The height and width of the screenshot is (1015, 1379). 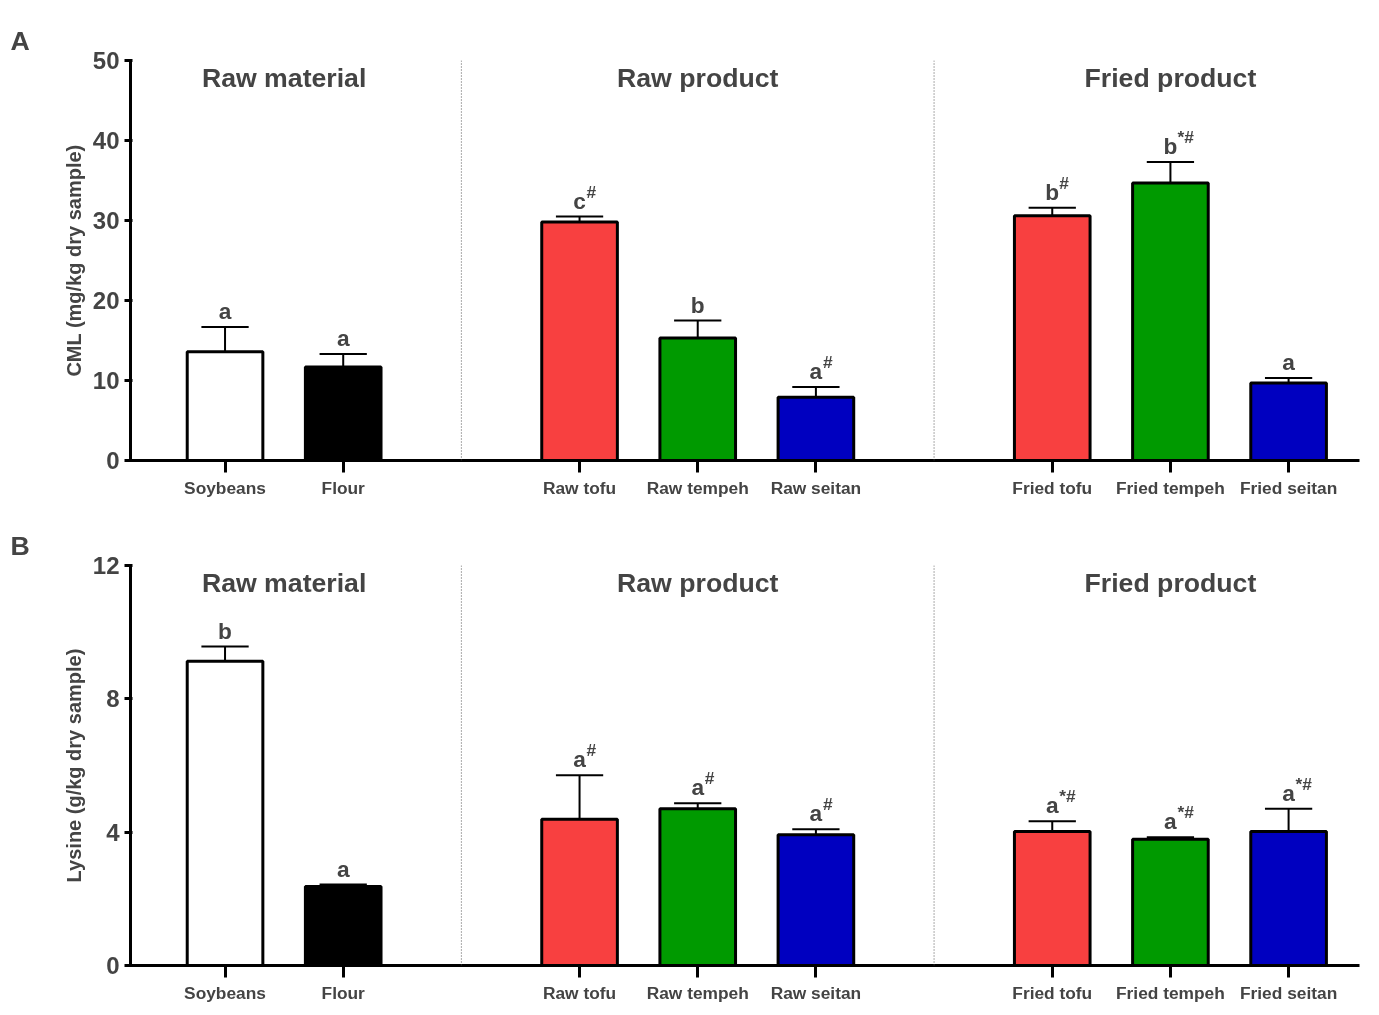 What do you see at coordinates (113, 832) in the screenshot?
I see `y-tick-label: 4` at bounding box center [113, 832].